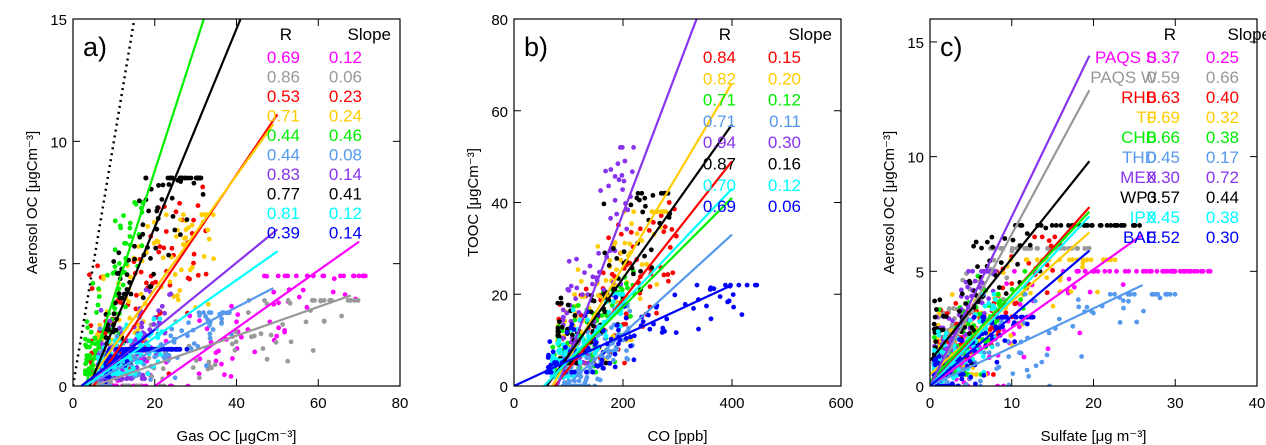 This screenshot has width=1266, height=445. I want to click on table-header-r: R, so click(1170, 34).